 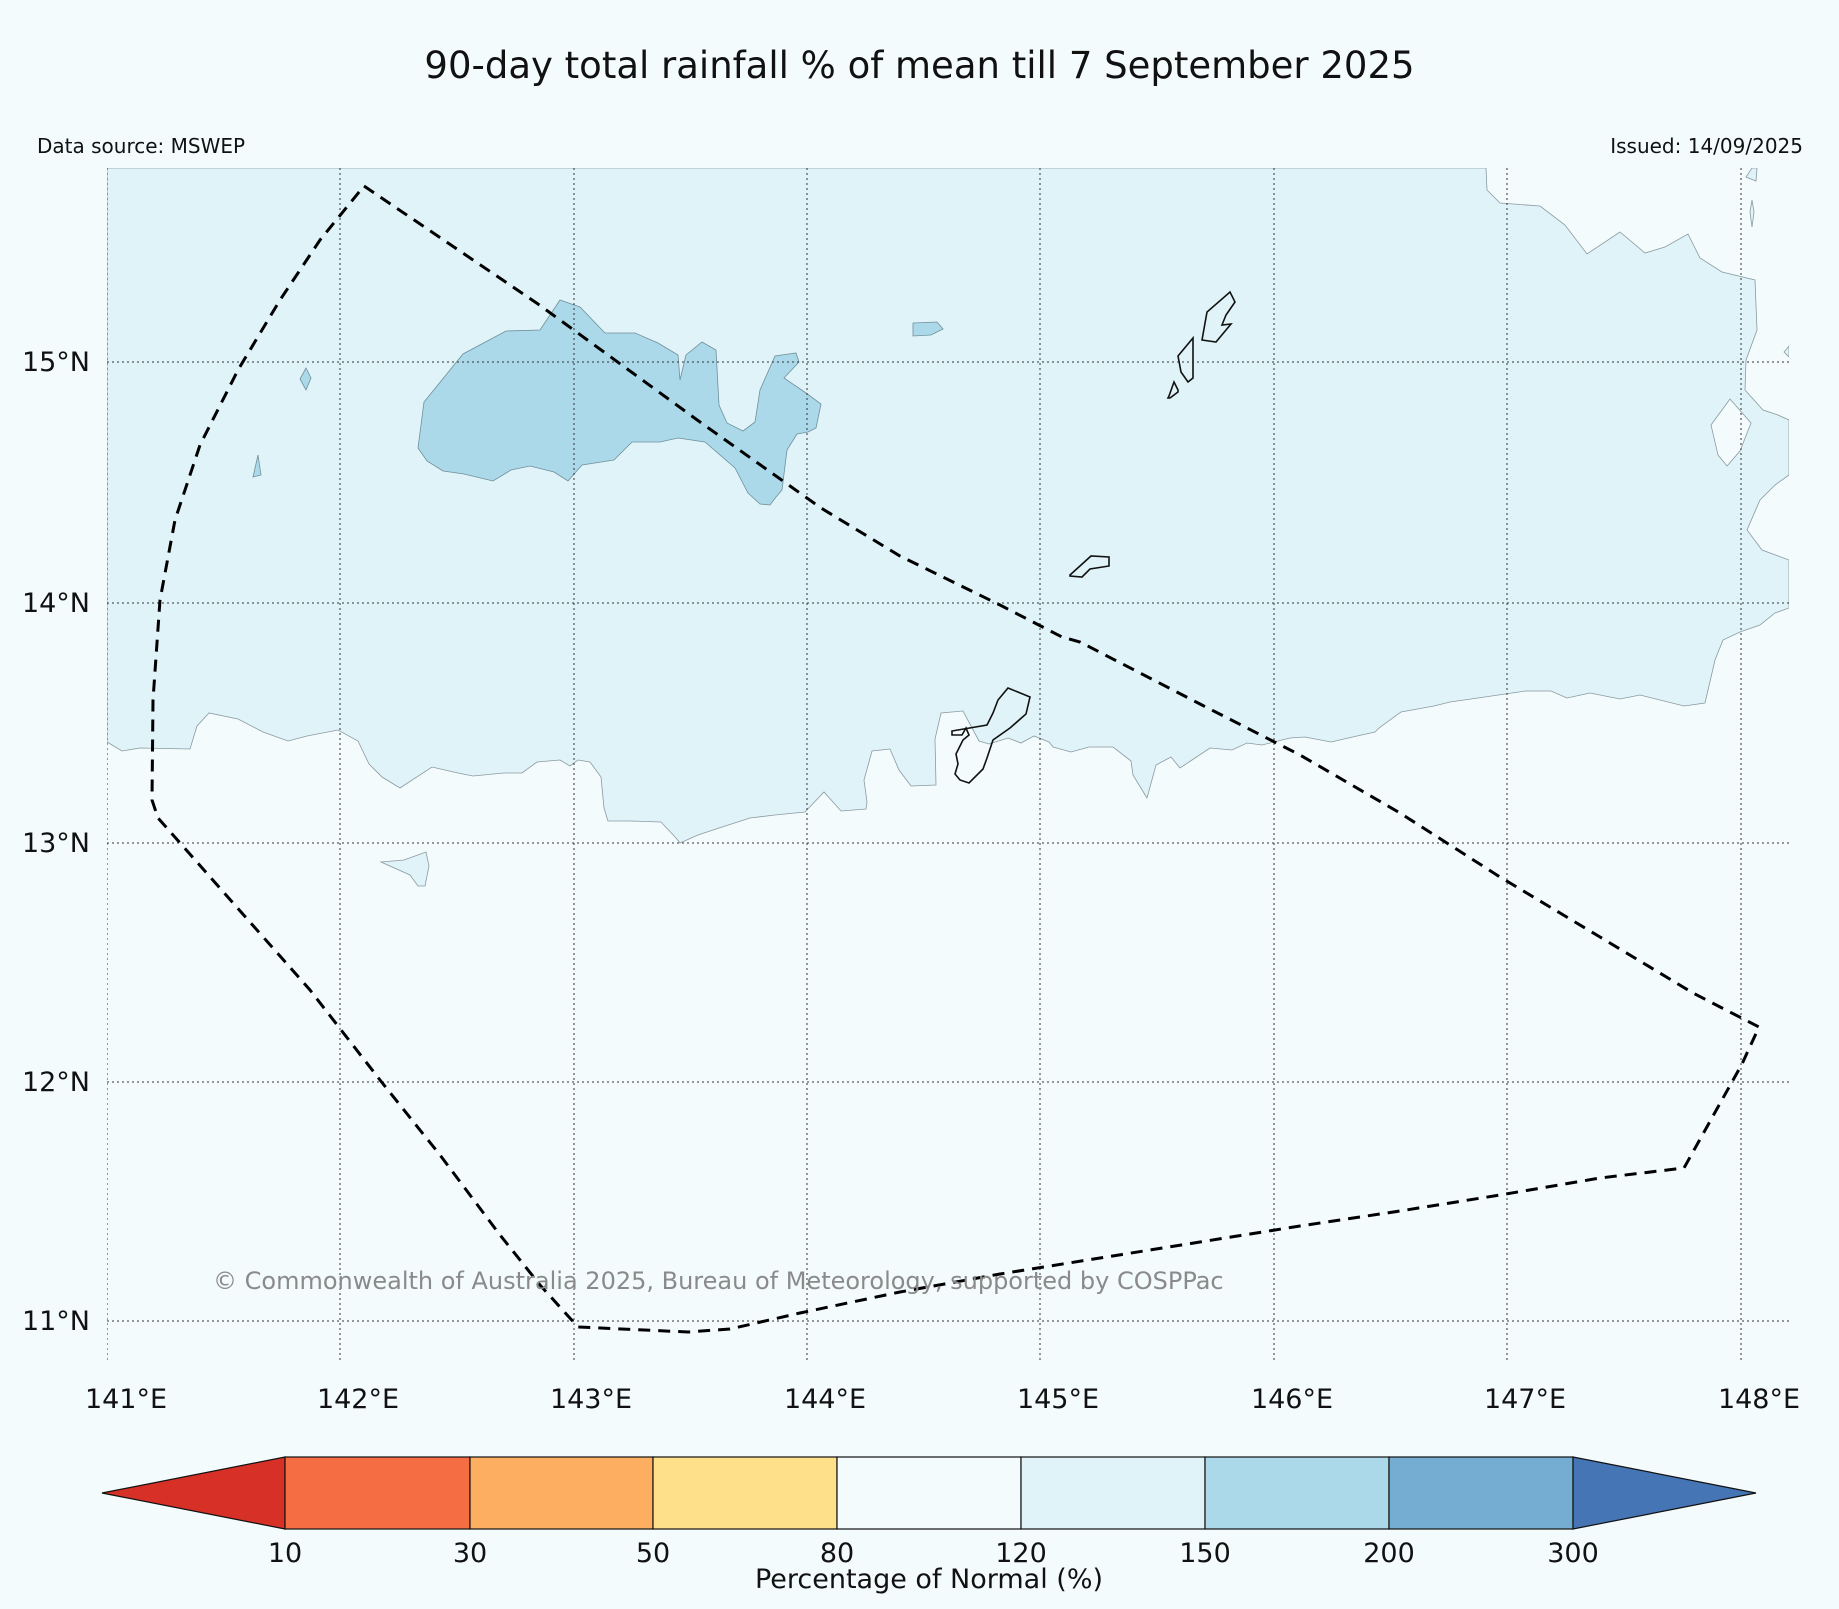 What do you see at coordinates (56, 603) in the screenshot?
I see `lat-tick-label: 14°N` at bounding box center [56, 603].